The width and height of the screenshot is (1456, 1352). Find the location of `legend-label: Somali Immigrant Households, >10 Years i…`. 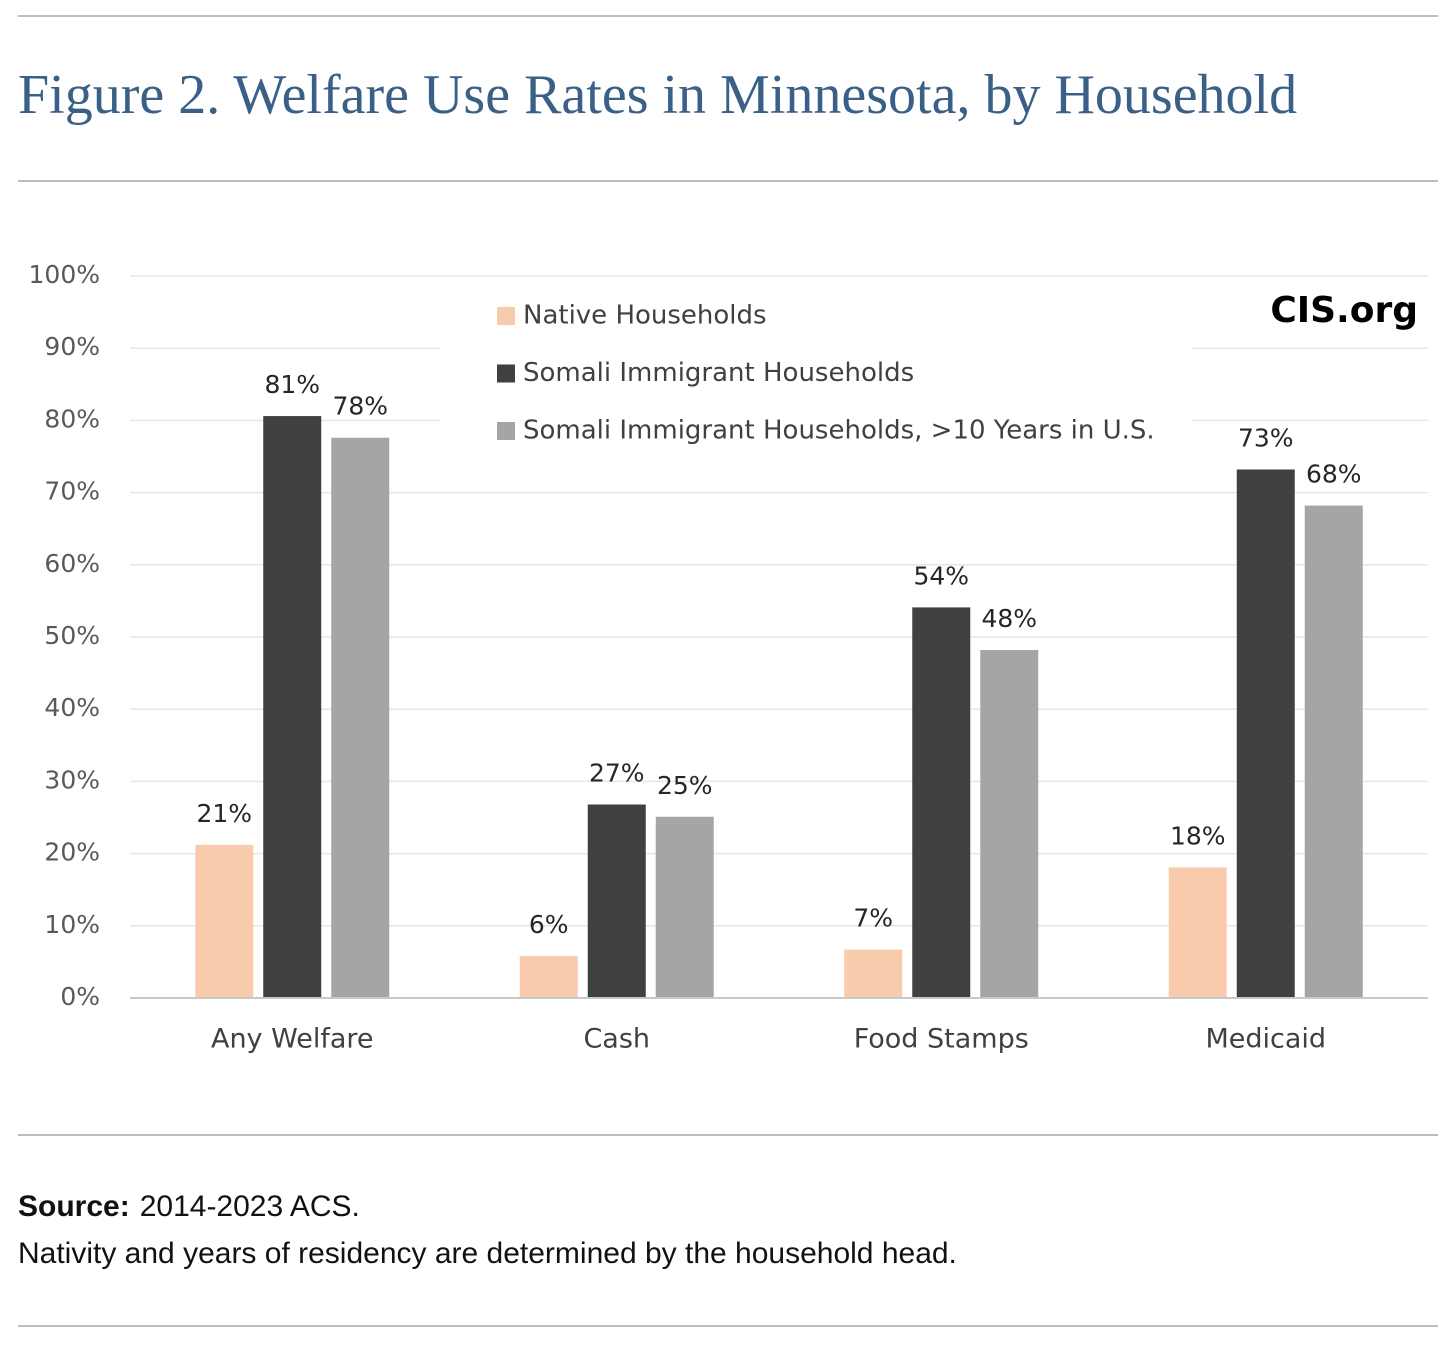

legend-label: Somali Immigrant Households, >10 Years i… is located at coordinates (839, 431).